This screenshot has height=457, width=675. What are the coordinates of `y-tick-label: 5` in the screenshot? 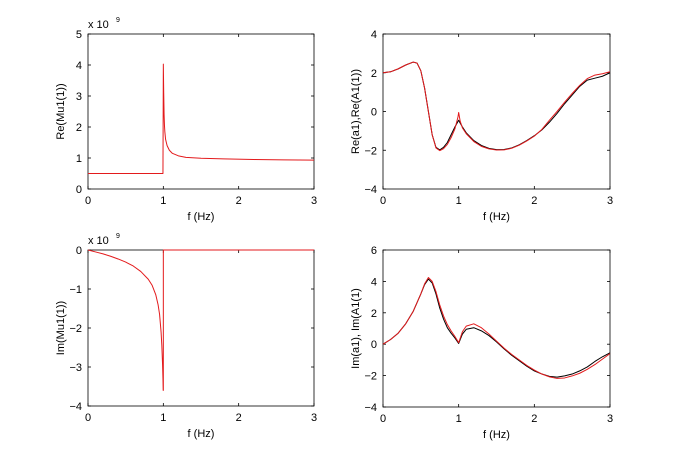 It's located at (79, 35).